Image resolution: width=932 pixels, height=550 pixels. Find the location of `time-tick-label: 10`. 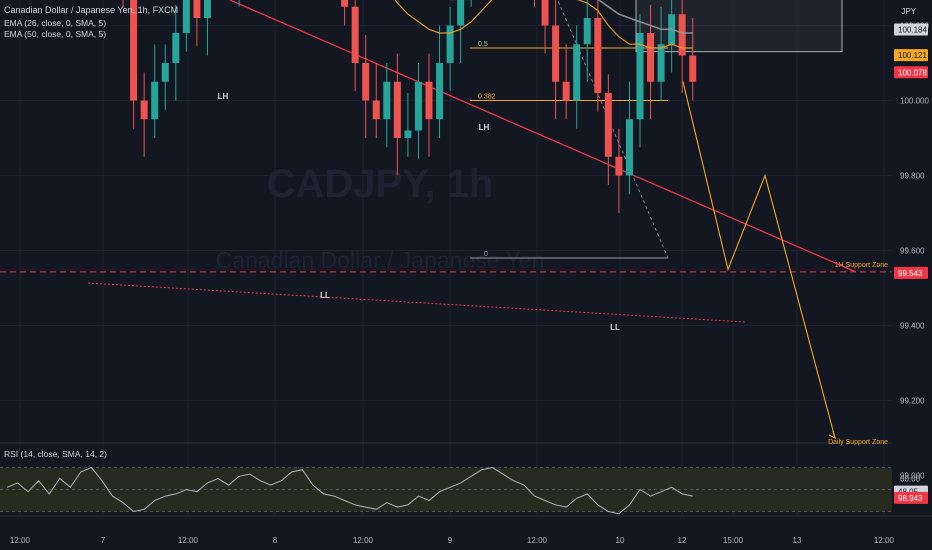

time-tick-label: 10 is located at coordinates (620, 540).